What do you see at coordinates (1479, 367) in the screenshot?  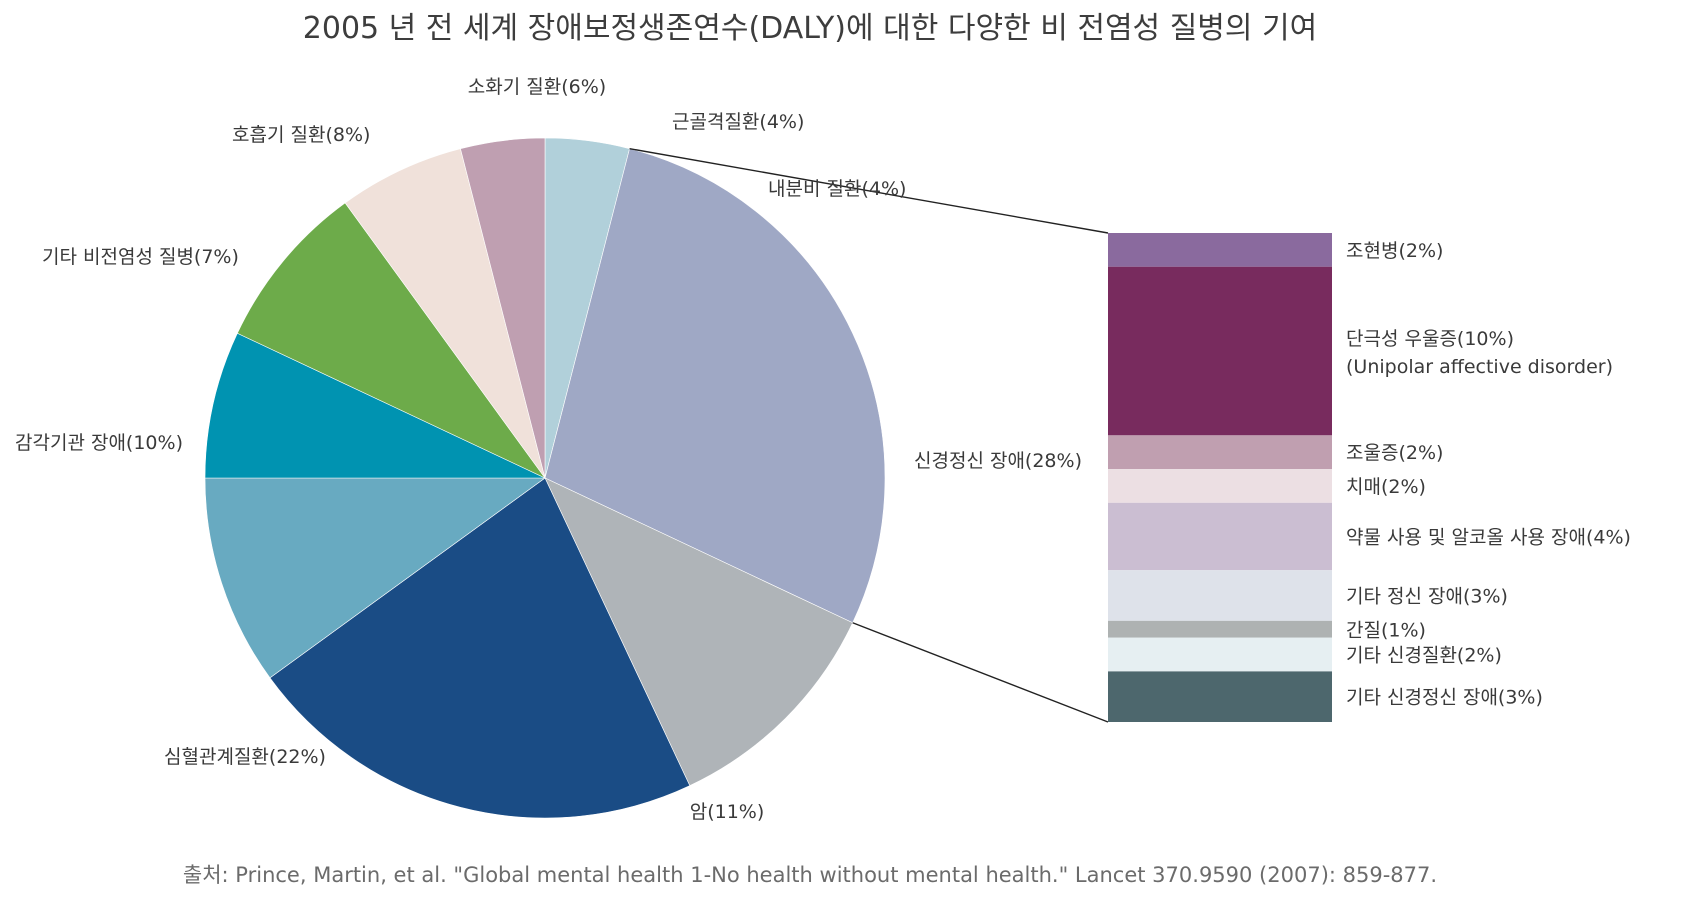 I see `stack-segment-sublabel: (Unipolar affective disorder)` at bounding box center [1479, 367].